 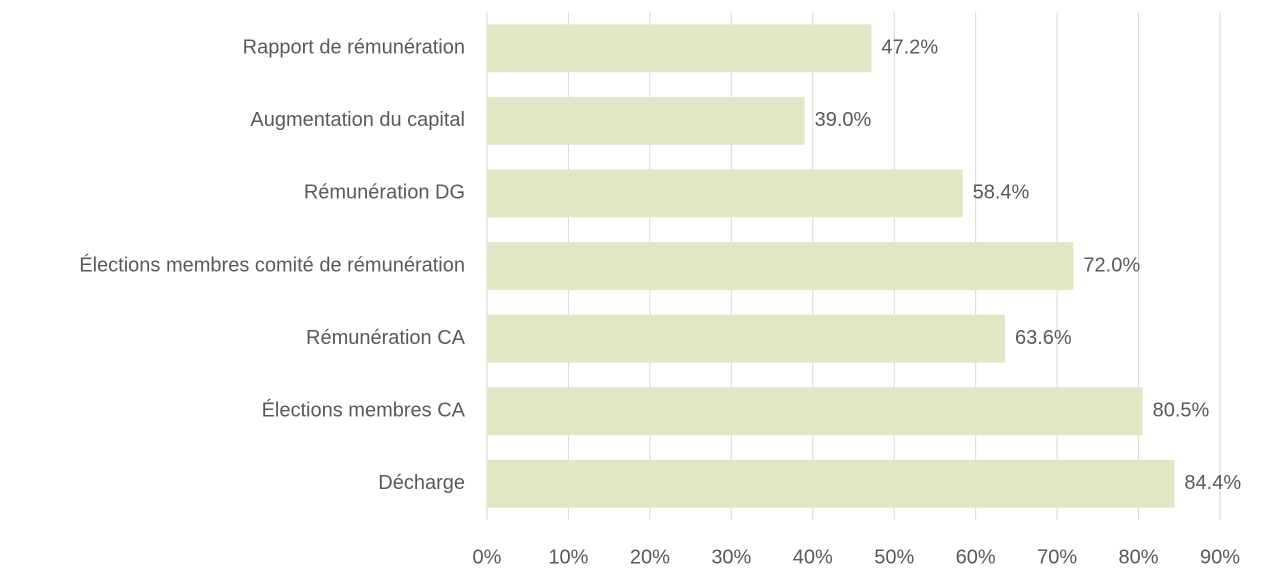 What do you see at coordinates (568, 557) in the screenshot?
I see `x-tick-label: 10%` at bounding box center [568, 557].